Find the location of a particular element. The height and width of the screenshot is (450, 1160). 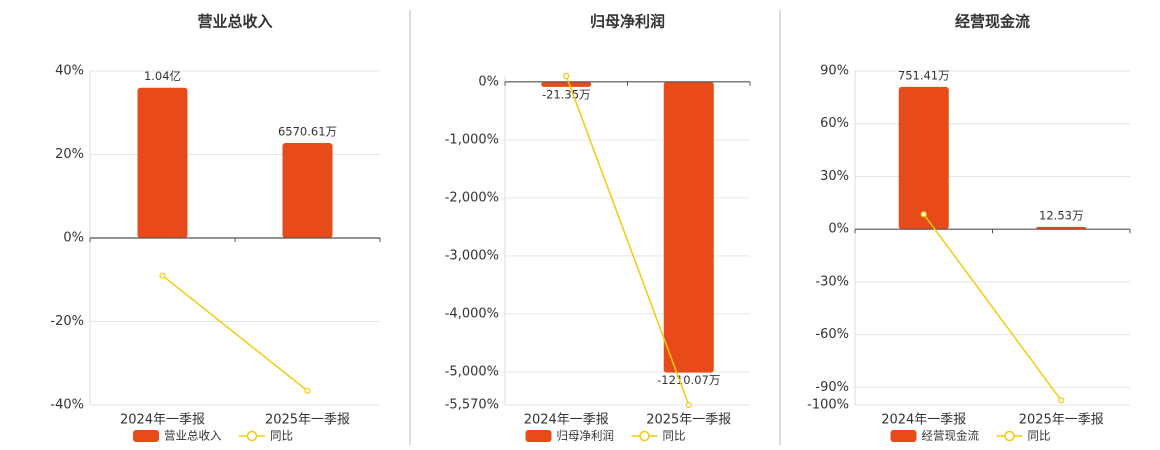

y-tick-label: -3,000% is located at coordinates (472, 255).